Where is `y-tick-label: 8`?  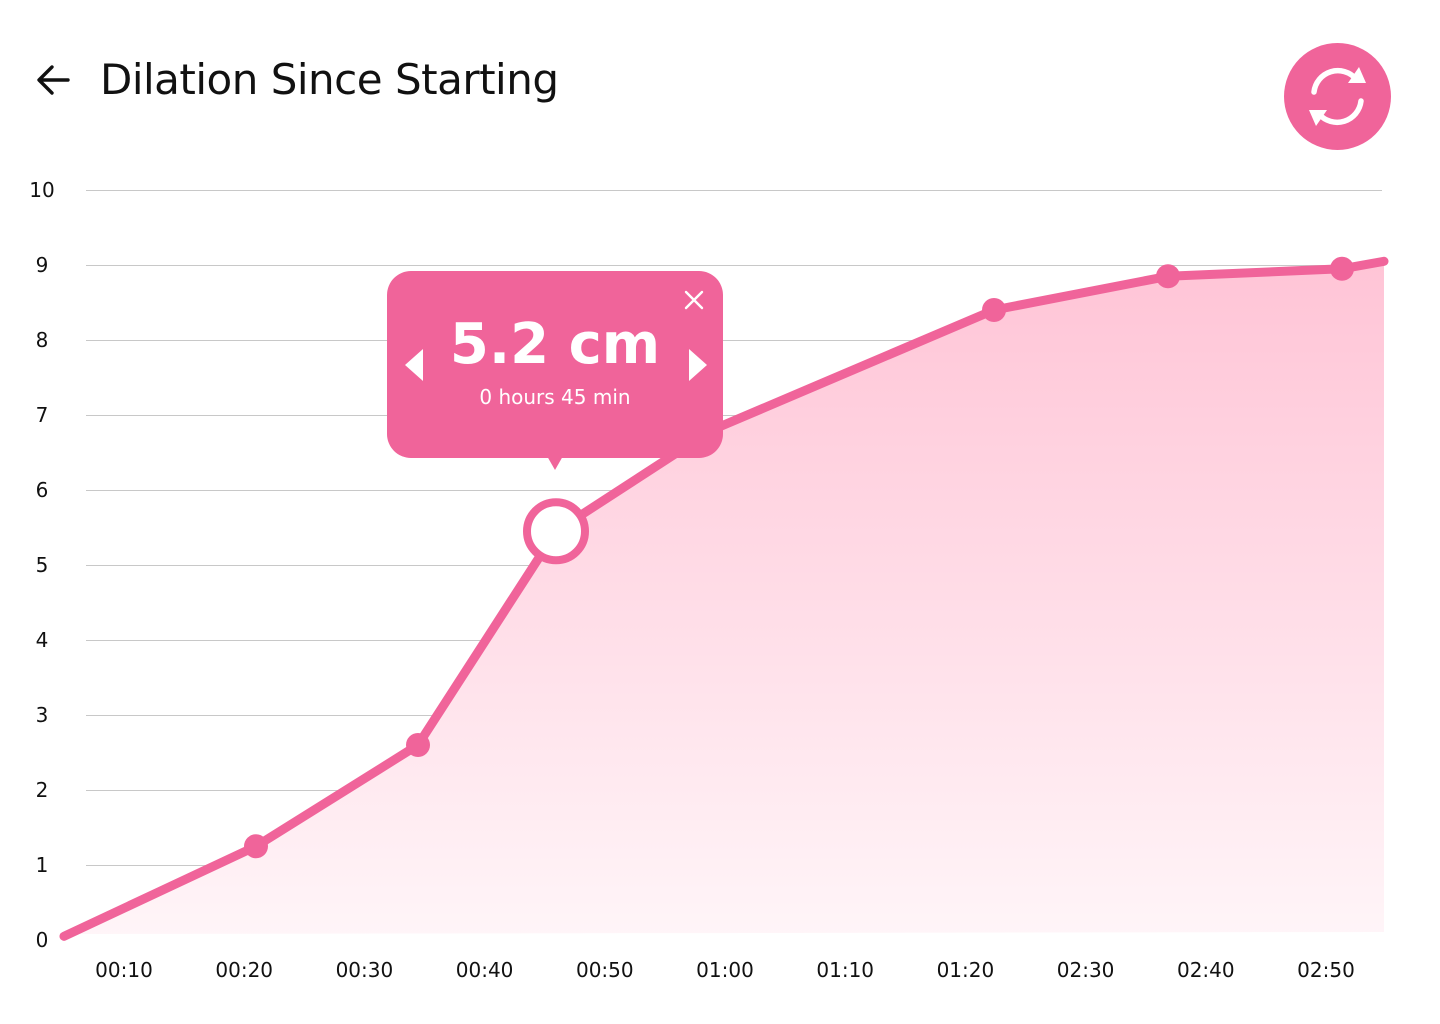
y-tick-label: 8 is located at coordinates (42, 340).